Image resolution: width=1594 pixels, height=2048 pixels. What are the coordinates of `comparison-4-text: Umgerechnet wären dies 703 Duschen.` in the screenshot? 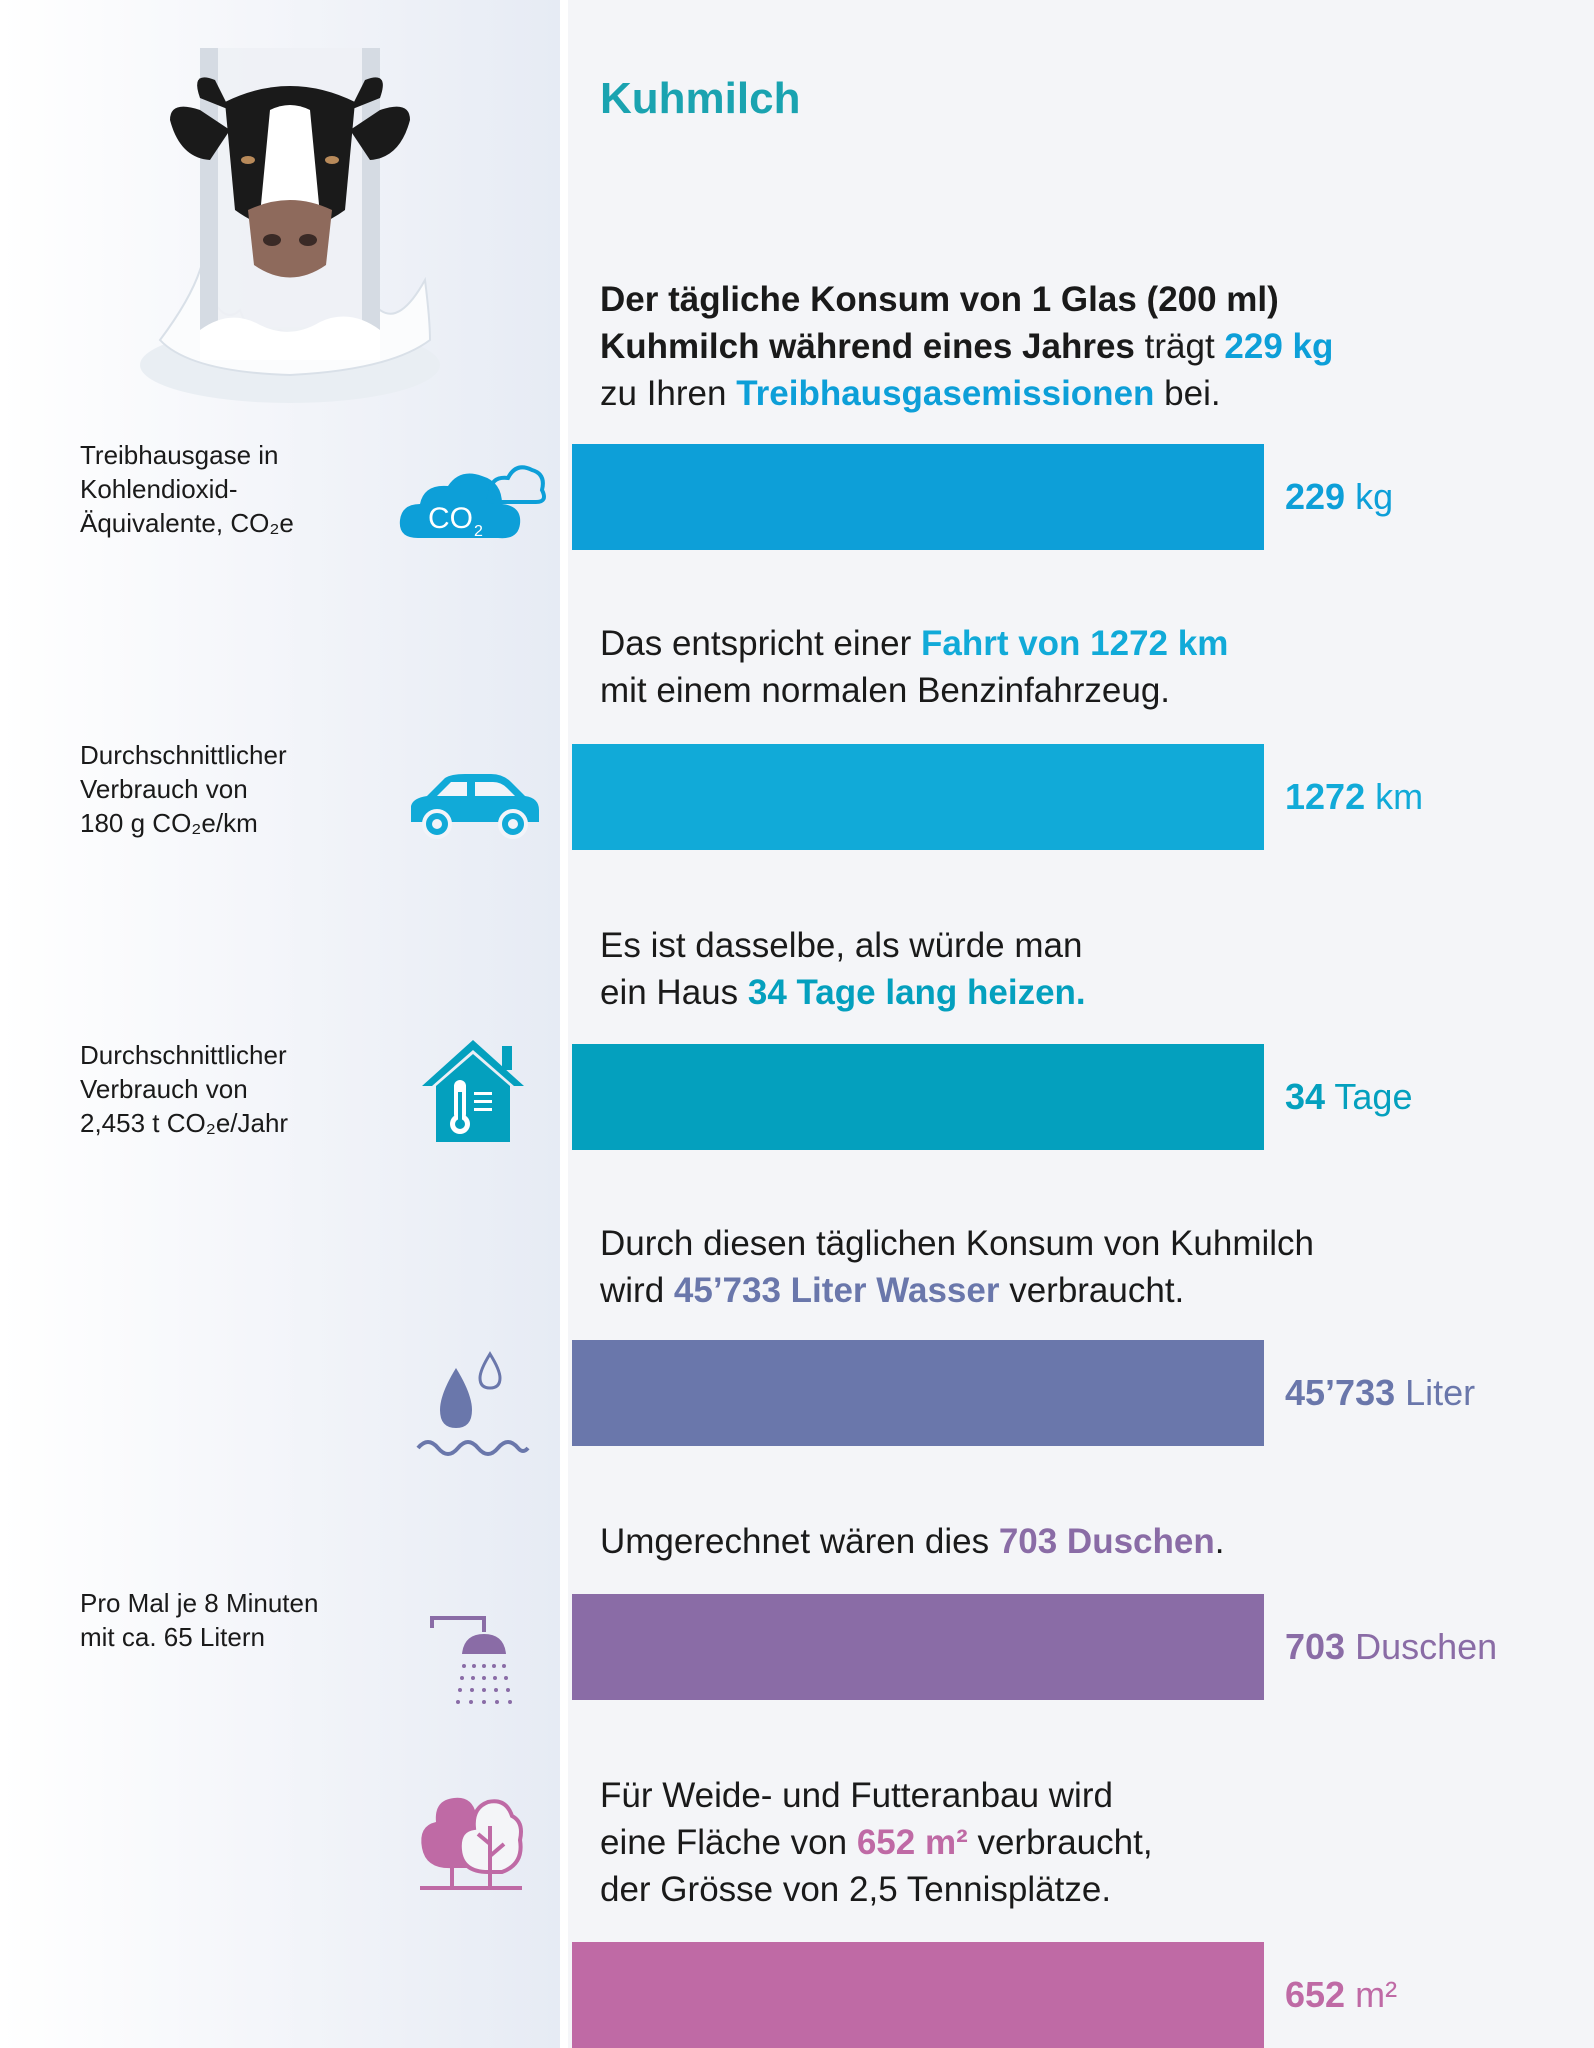 It's located at (1070, 1541).